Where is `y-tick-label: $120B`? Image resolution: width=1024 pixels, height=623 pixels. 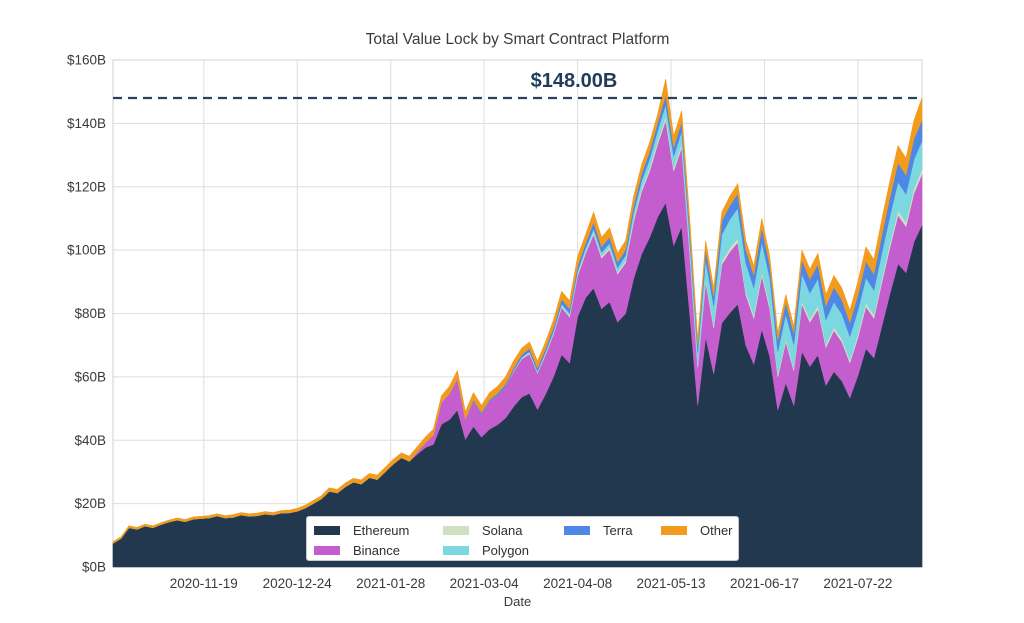
y-tick-label: $120B is located at coordinates (86, 186).